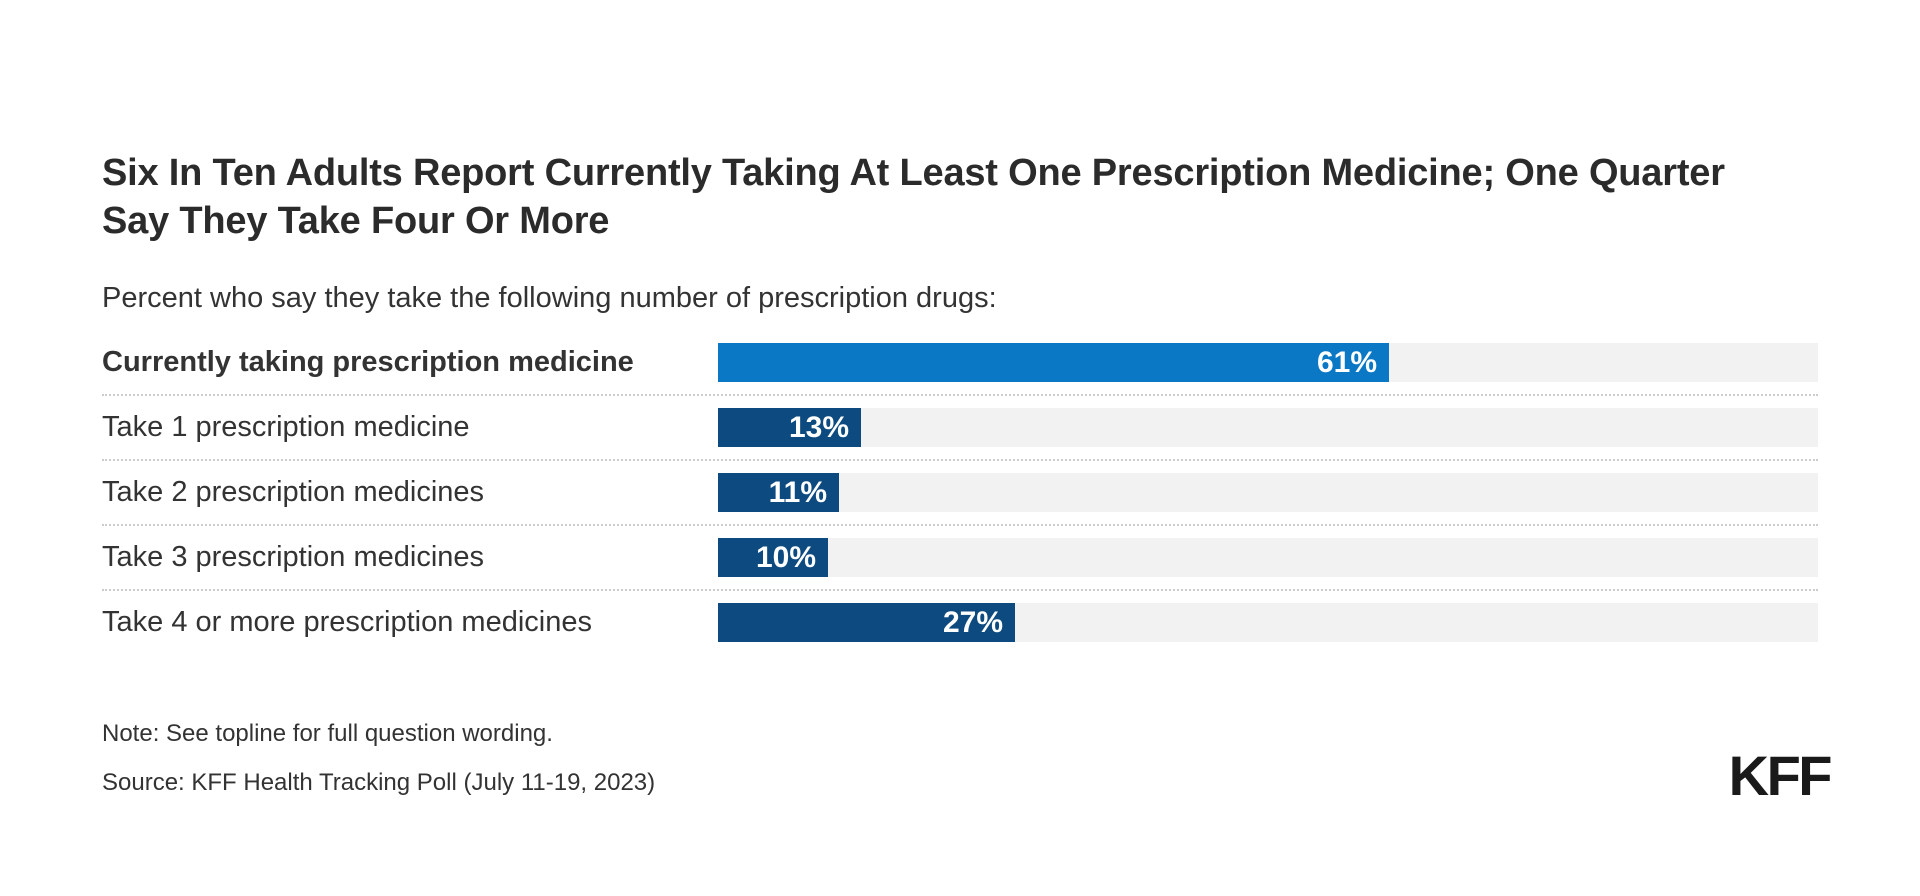 The height and width of the screenshot is (896, 1920). What do you see at coordinates (347, 622) in the screenshot?
I see `bar-label: Take 4 or more prescription medicines` at bounding box center [347, 622].